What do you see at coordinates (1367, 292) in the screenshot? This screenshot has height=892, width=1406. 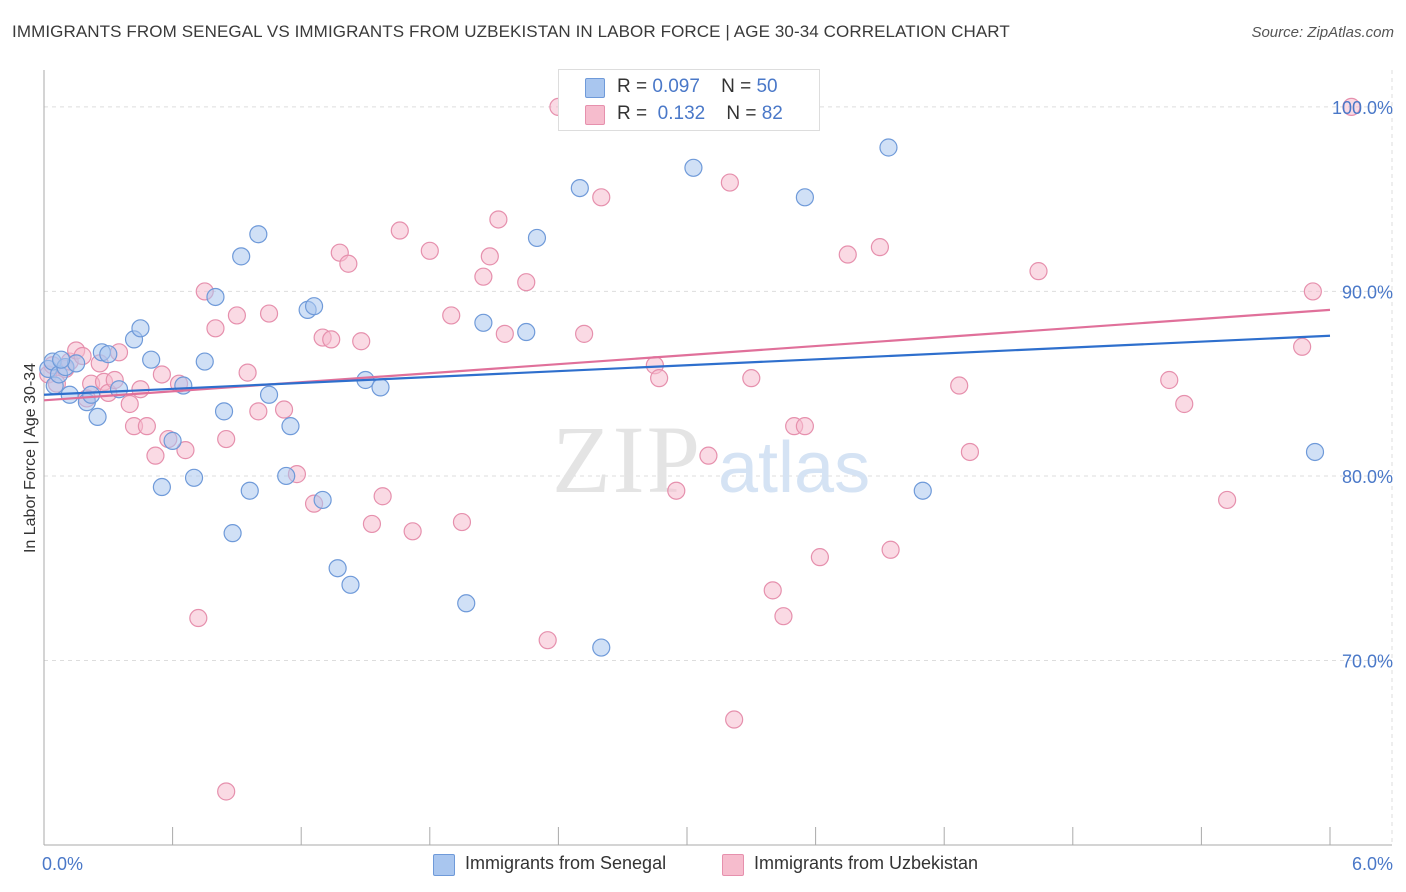 I see `y-tick-label: 90.0%` at bounding box center [1367, 292].